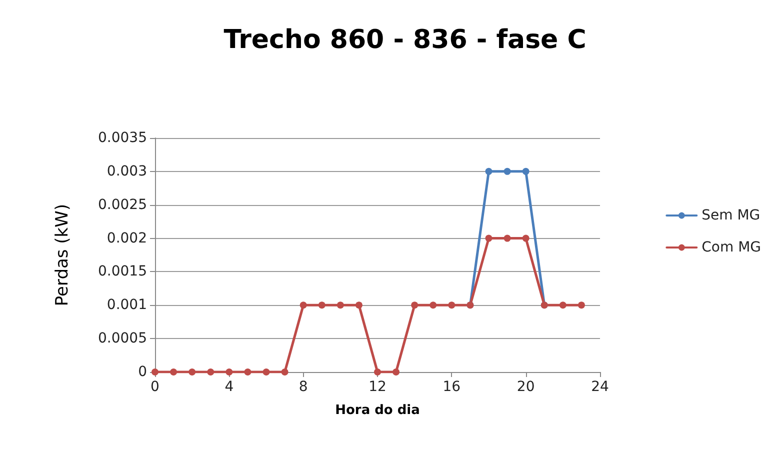  Describe the element at coordinates (122, 138) in the screenshot. I see `y-tick-label: 0.0035` at that location.